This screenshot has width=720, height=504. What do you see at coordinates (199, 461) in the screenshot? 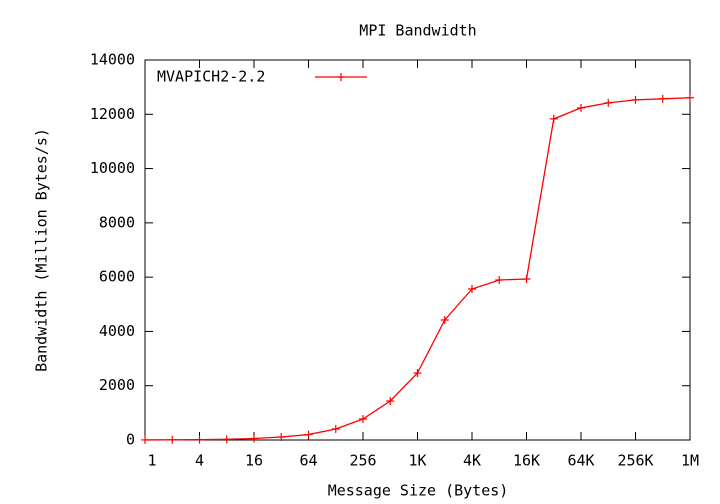
I see `x-tick-label: 4` at bounding box center [199, 461].